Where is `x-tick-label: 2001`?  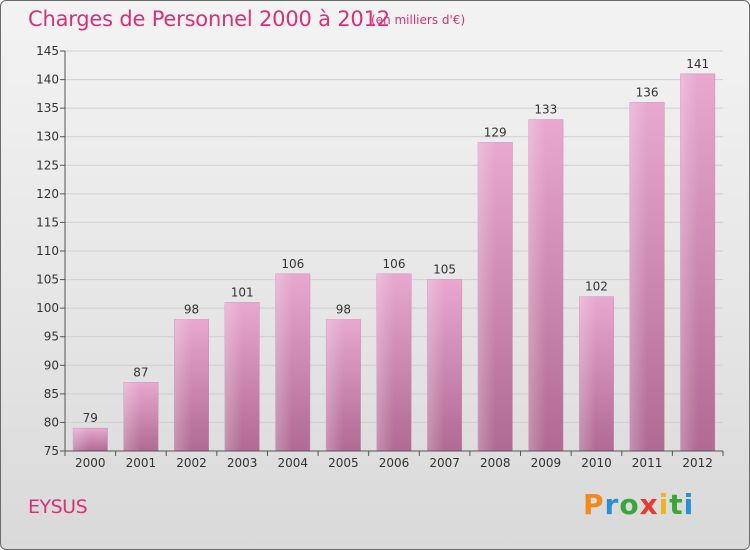 x-tick-label: 2001 is located at coordinates (141, 463).